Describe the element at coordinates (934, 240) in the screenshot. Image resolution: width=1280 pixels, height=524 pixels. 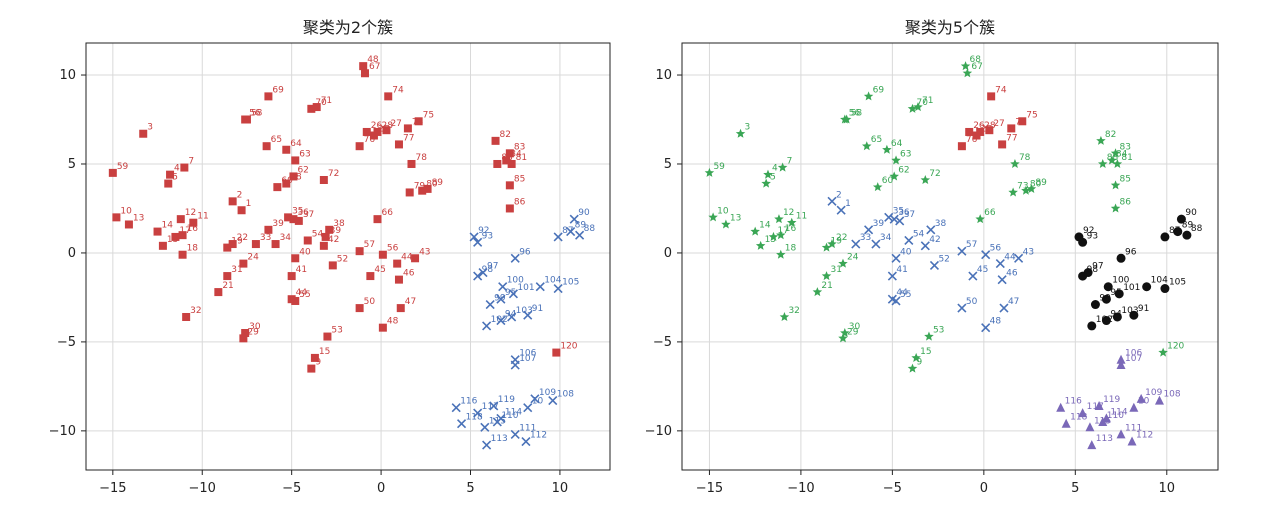
I see `data-point-label: 42` at that location.